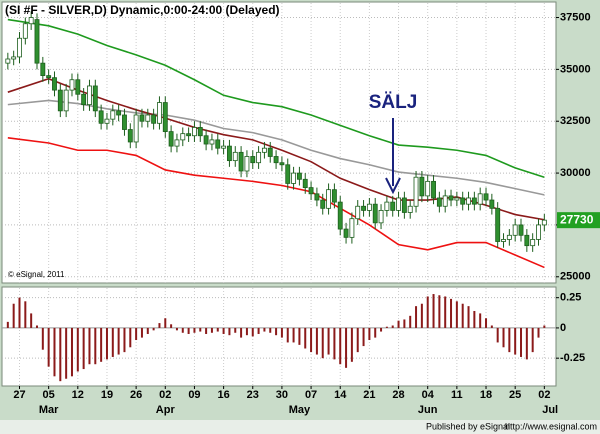 The height and width of the screenshot is (434, 600). What do you see at coordinates (393, 102) in the screenshot?
I see `annotation: SÄLJ` at bounding box center [393, 102].